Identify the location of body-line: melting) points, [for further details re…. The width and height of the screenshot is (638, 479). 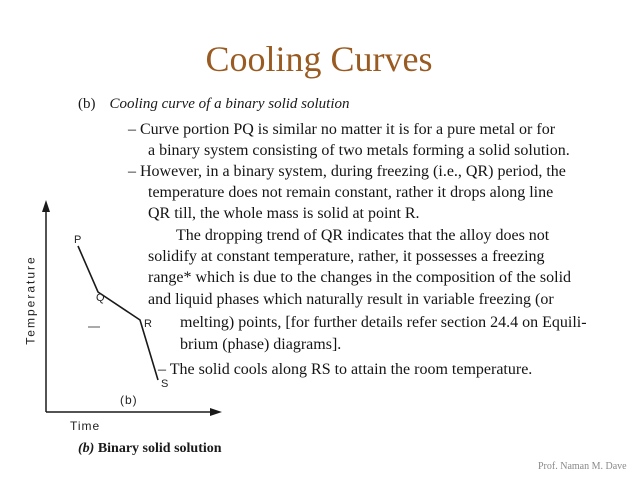
(383, 322).